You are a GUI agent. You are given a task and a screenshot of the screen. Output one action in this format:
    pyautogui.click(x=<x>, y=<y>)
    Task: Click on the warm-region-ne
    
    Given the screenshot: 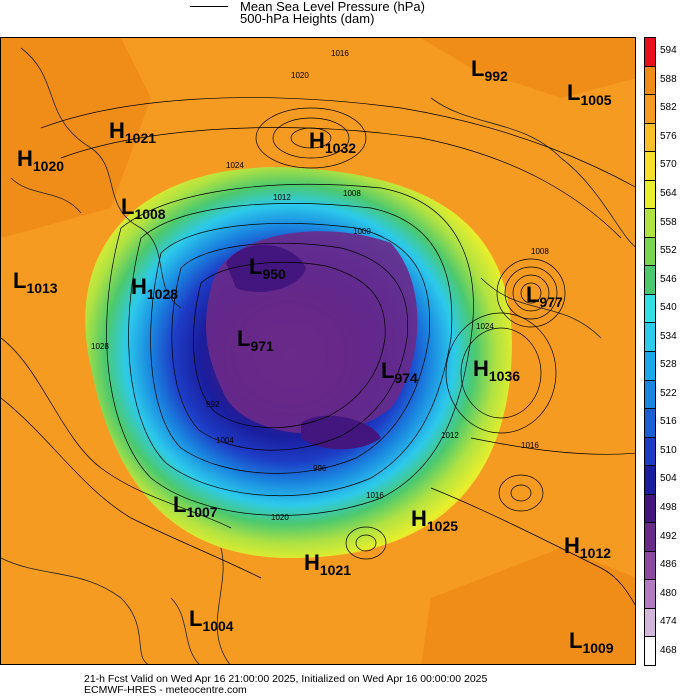 What is the action you would take?
    pyautogui.click(x=318, y=68)
    